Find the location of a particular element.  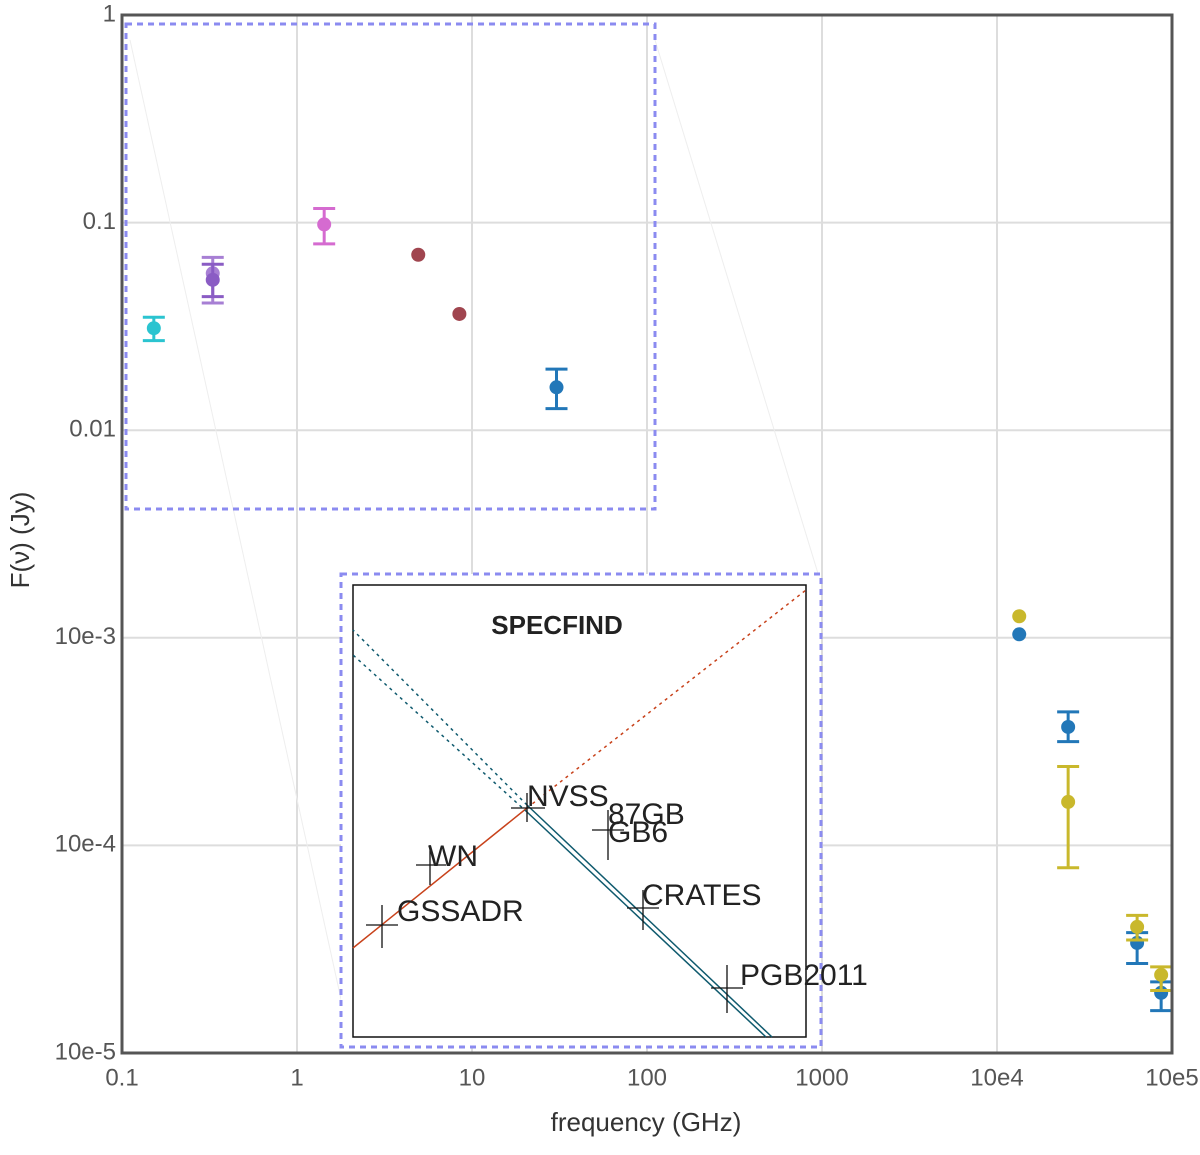

y-tick-label: 0.1 is located at coordinates (99, 221).